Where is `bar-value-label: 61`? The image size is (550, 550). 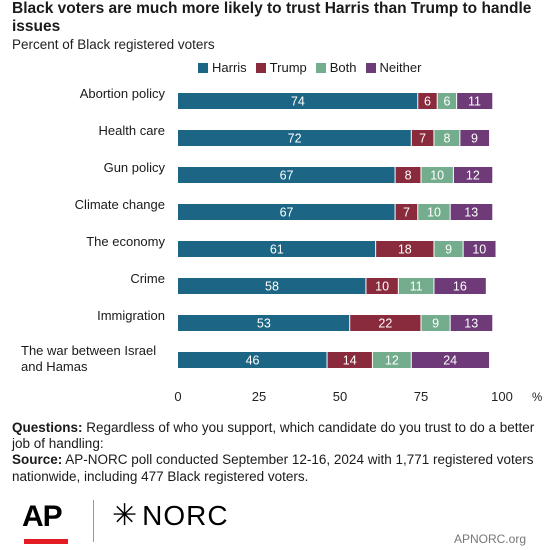
bar-value-label: 61 is located at coordinates (277, 250).